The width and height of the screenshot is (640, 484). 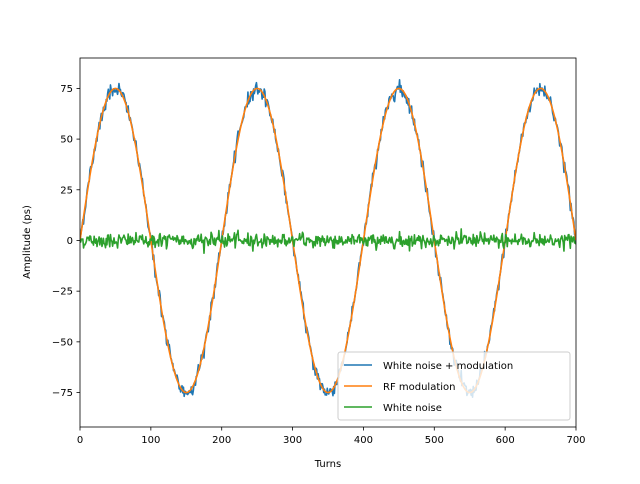 I want to click on x-tick-label-500: 500, so click(x=434, y=440).